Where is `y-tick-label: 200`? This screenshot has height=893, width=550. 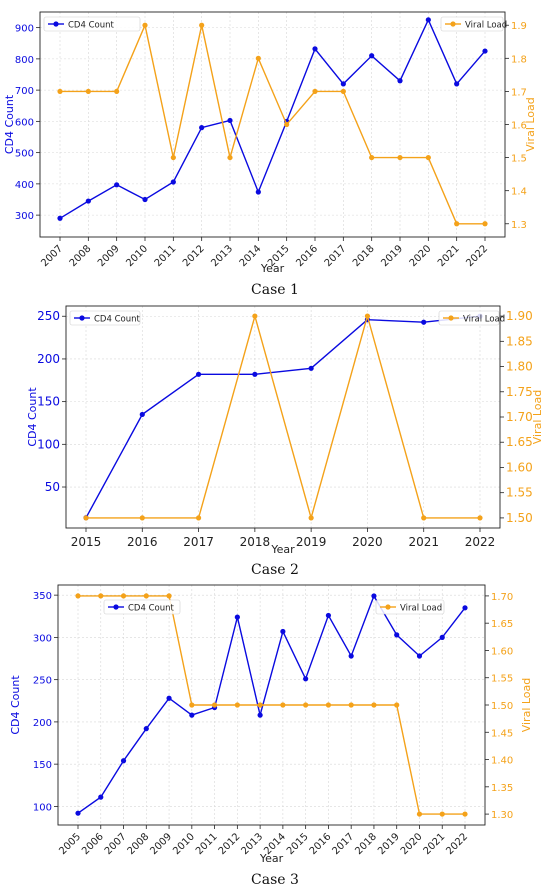 y-tick-label: 200 is located at coordinates (48, 359).